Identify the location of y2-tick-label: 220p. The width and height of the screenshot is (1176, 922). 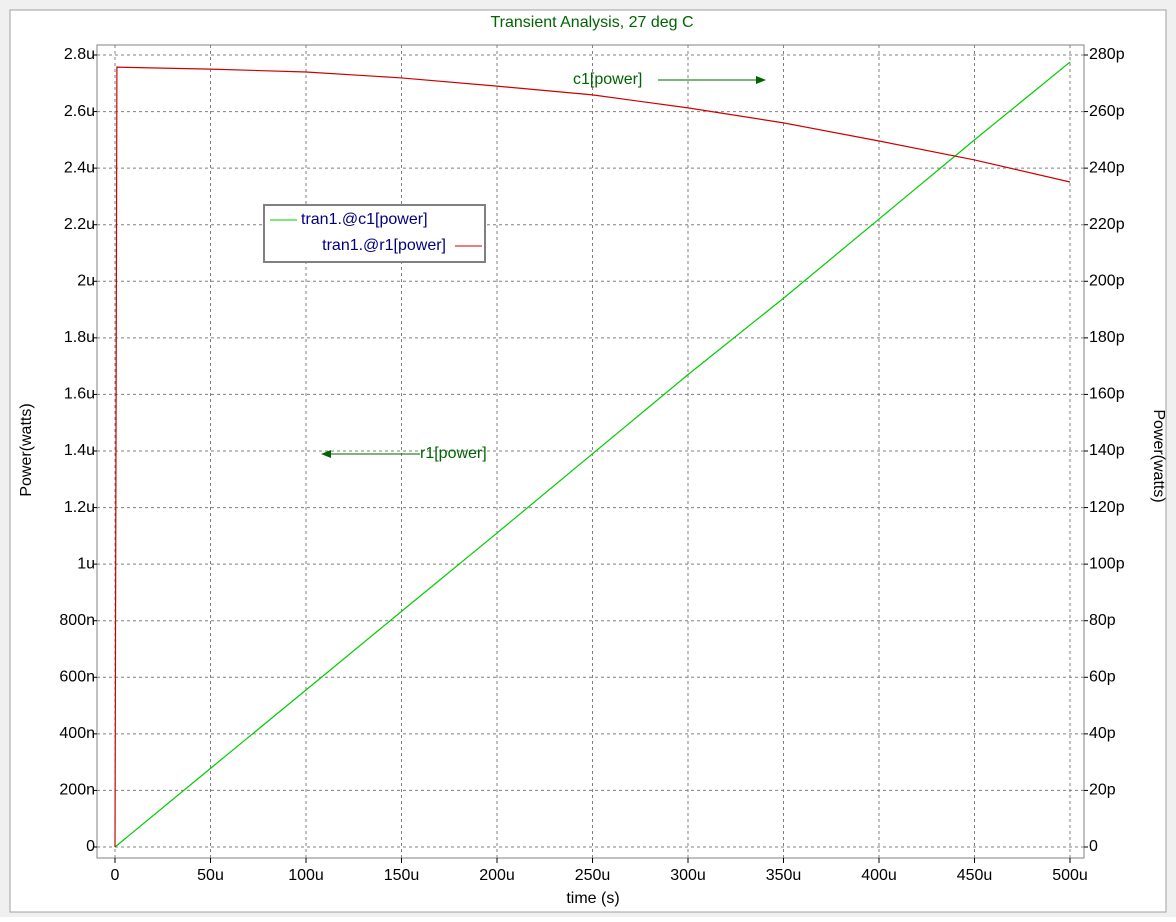
(1107, 224).